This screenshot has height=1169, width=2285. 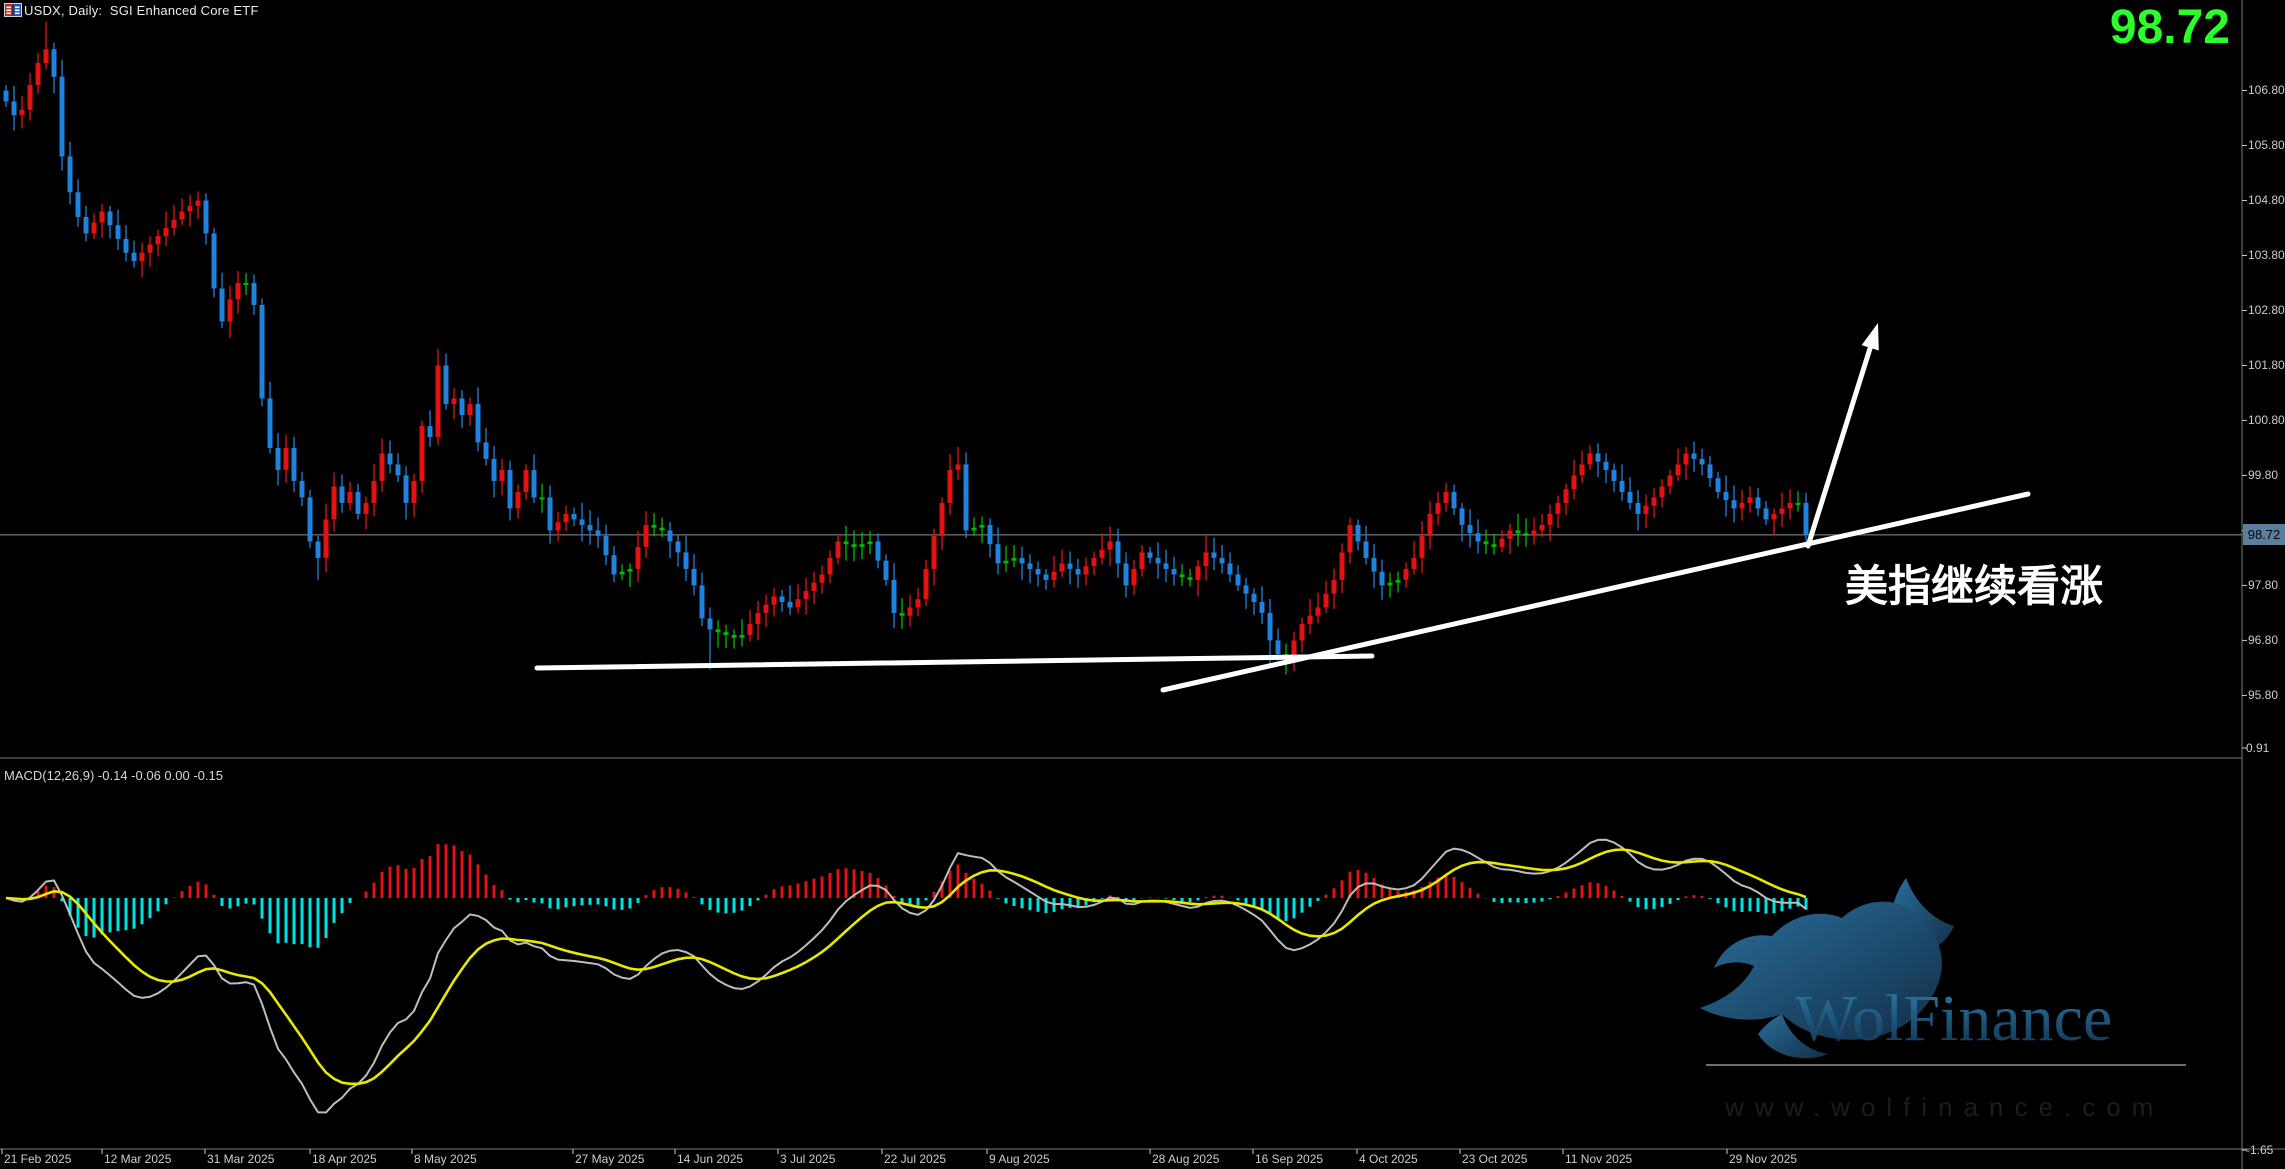 I want to click on ascending-trendline, so click(x=1595, y=592).